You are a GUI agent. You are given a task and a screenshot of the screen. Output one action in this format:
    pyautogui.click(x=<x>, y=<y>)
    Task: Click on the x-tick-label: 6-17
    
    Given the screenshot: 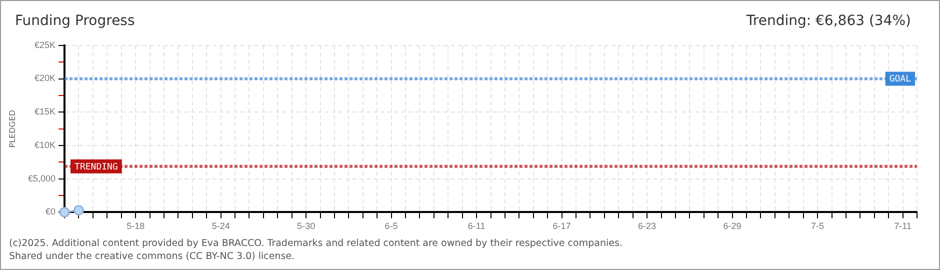 What is the action you would take?
    pyautogui.click(x=561, y=226)
    